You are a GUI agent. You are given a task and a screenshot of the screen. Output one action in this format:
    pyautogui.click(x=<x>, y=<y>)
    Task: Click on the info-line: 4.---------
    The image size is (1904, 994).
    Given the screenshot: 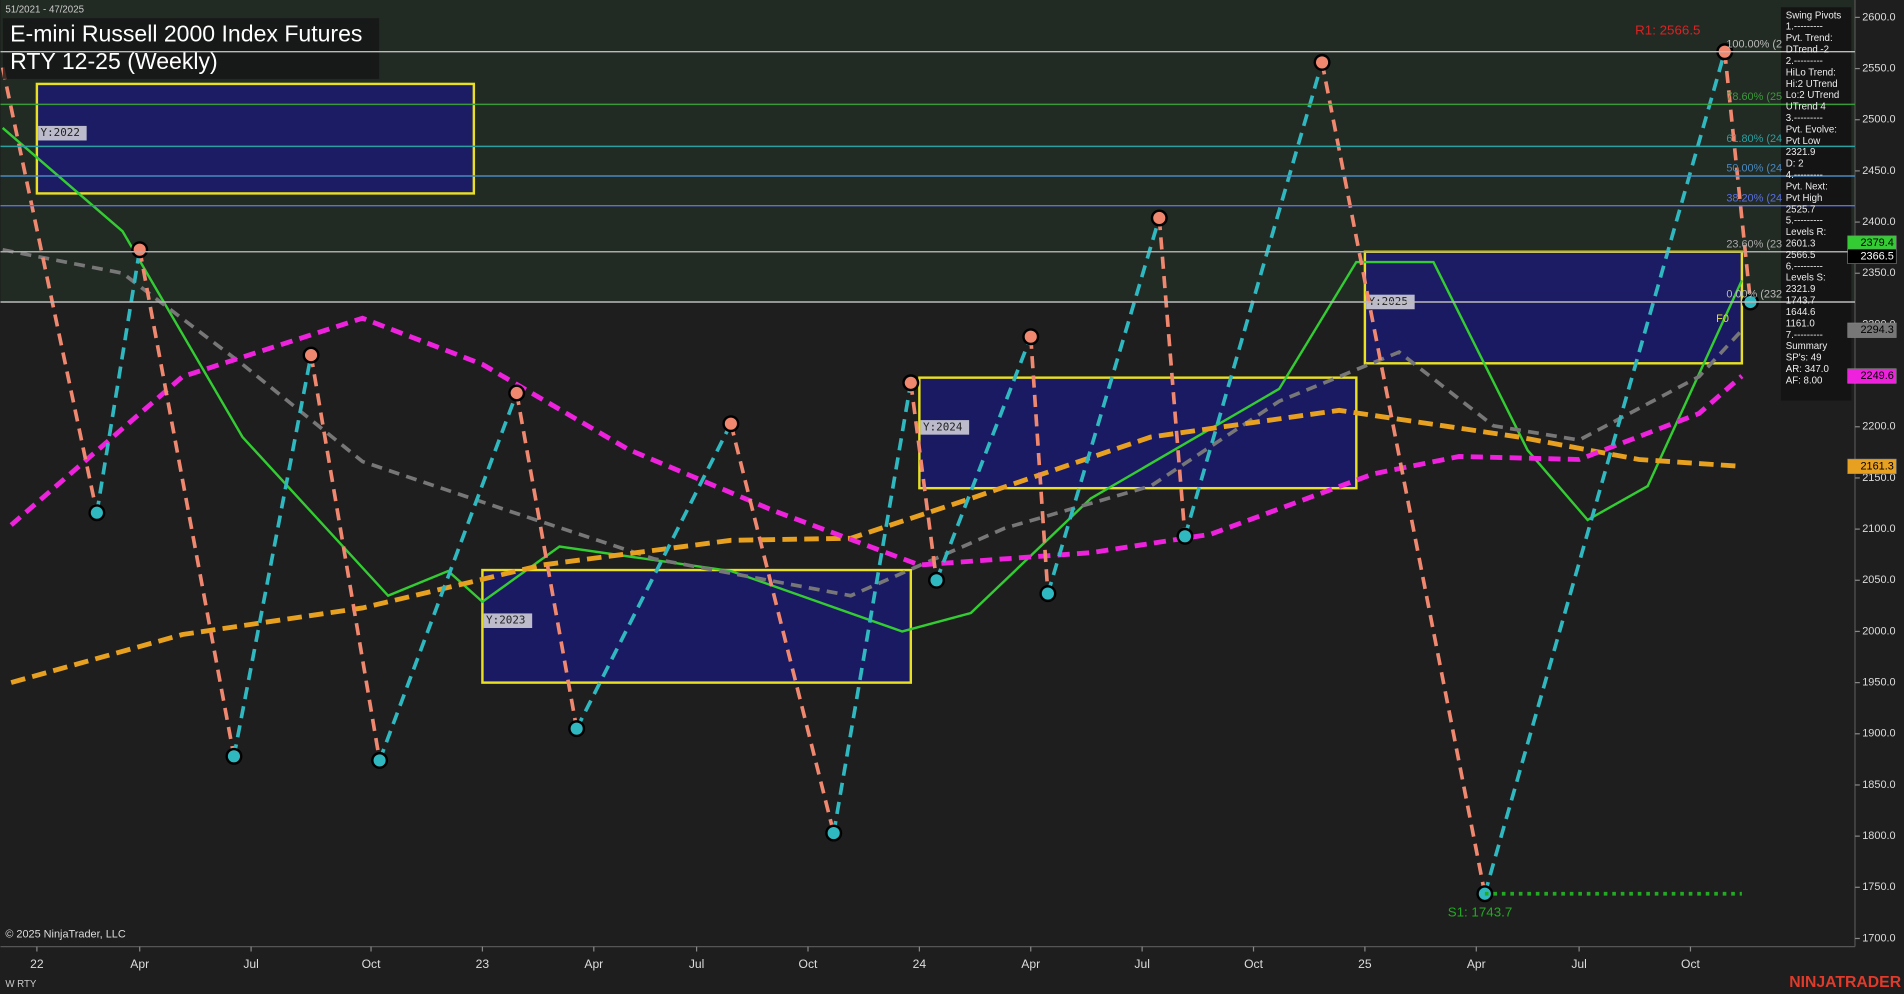 What is the action you would take?
    pyautogui.click(x=1804, y=175)
    